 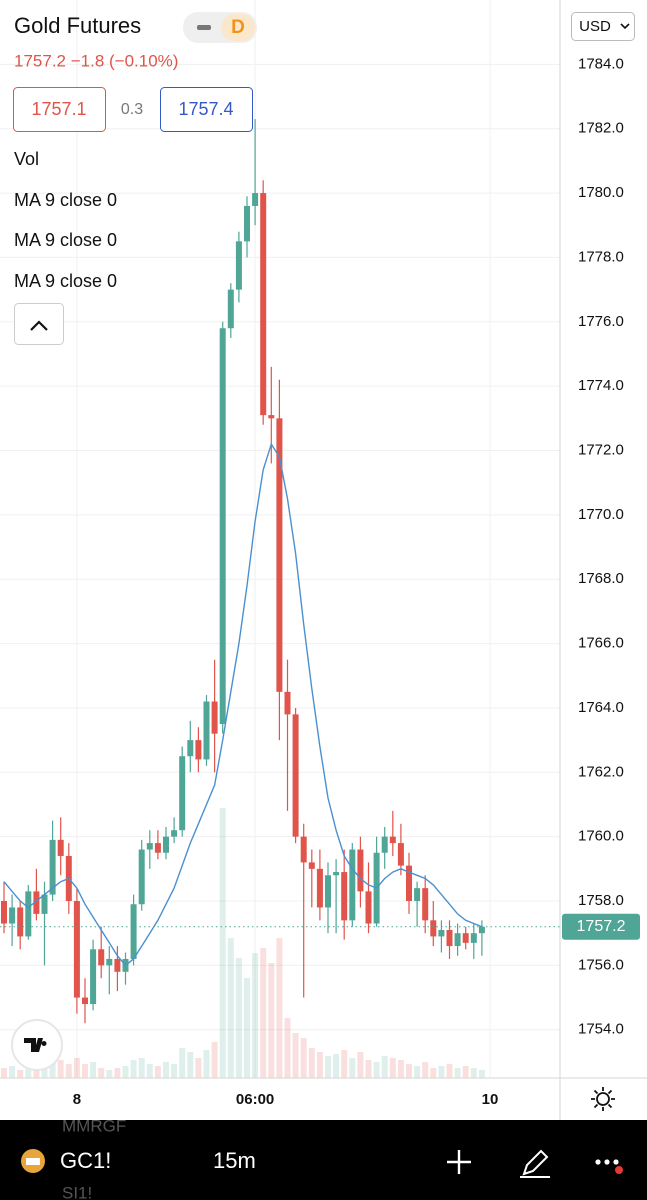 I want to click on bid-price: 1757.1, so click(x=58, y=109).